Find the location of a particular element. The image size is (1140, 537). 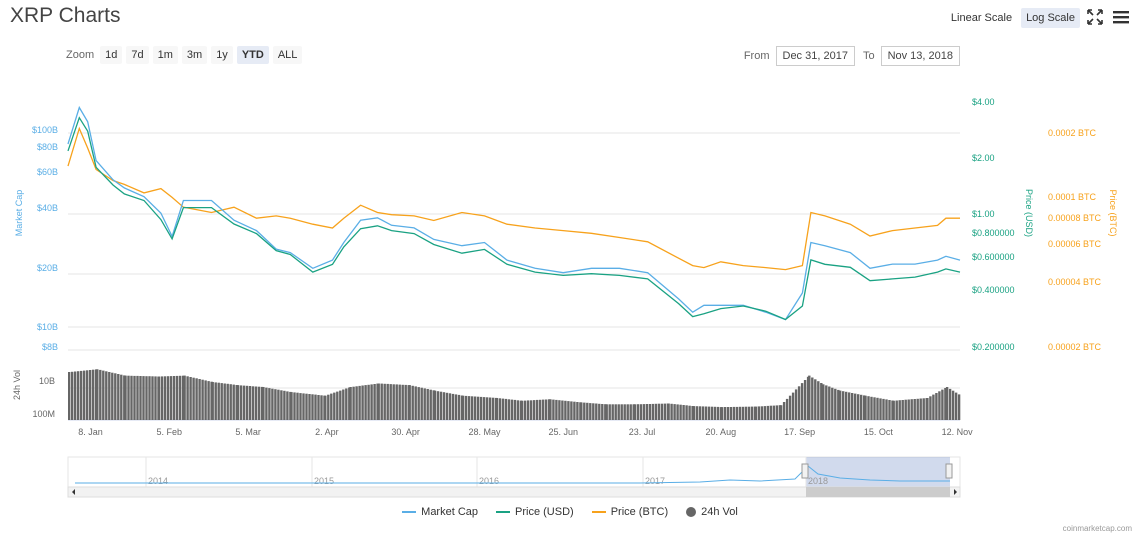

legend-item-market-cap: Market Cap is located at coordinates (440, 512).